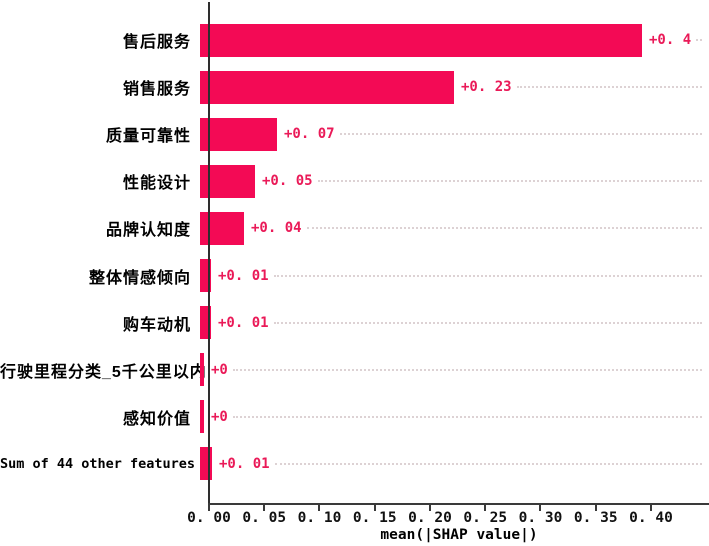 Image resolution: width=709 pixels, height=546 pixels. Describe the element at coordinates (374, 518) in the screenshot. I see `x-tick-label: 0. 15` at that location.